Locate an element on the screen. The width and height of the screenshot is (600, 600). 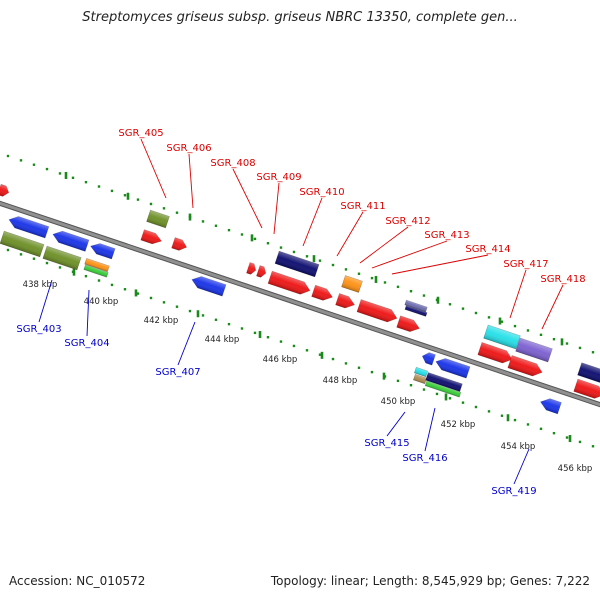
tick-label: 442 kbp is located at coordinates (161, 321).